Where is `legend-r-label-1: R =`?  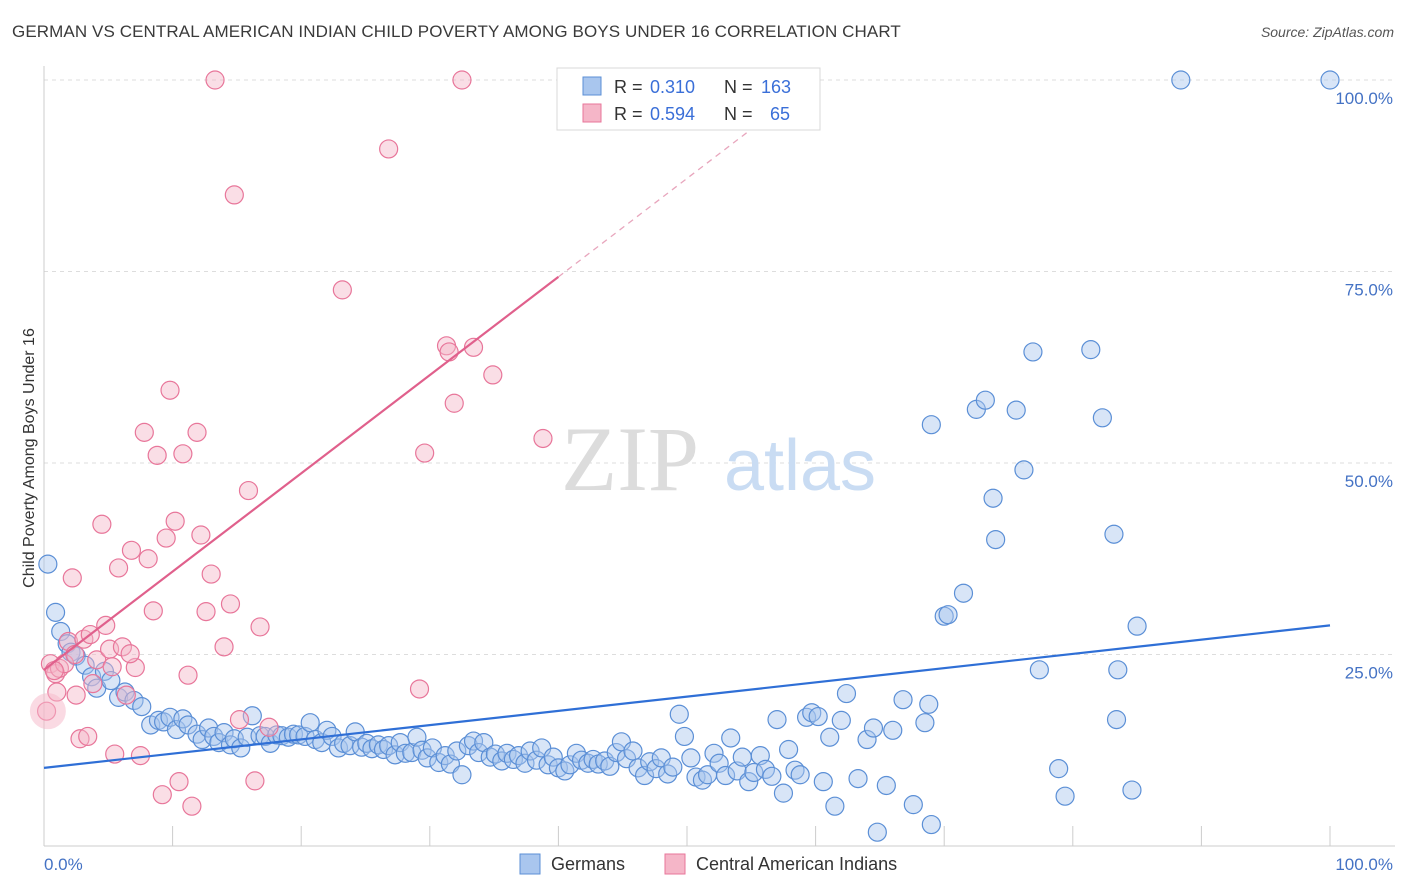 legend-r-label-1: R = is located at coordinates (628, 87).